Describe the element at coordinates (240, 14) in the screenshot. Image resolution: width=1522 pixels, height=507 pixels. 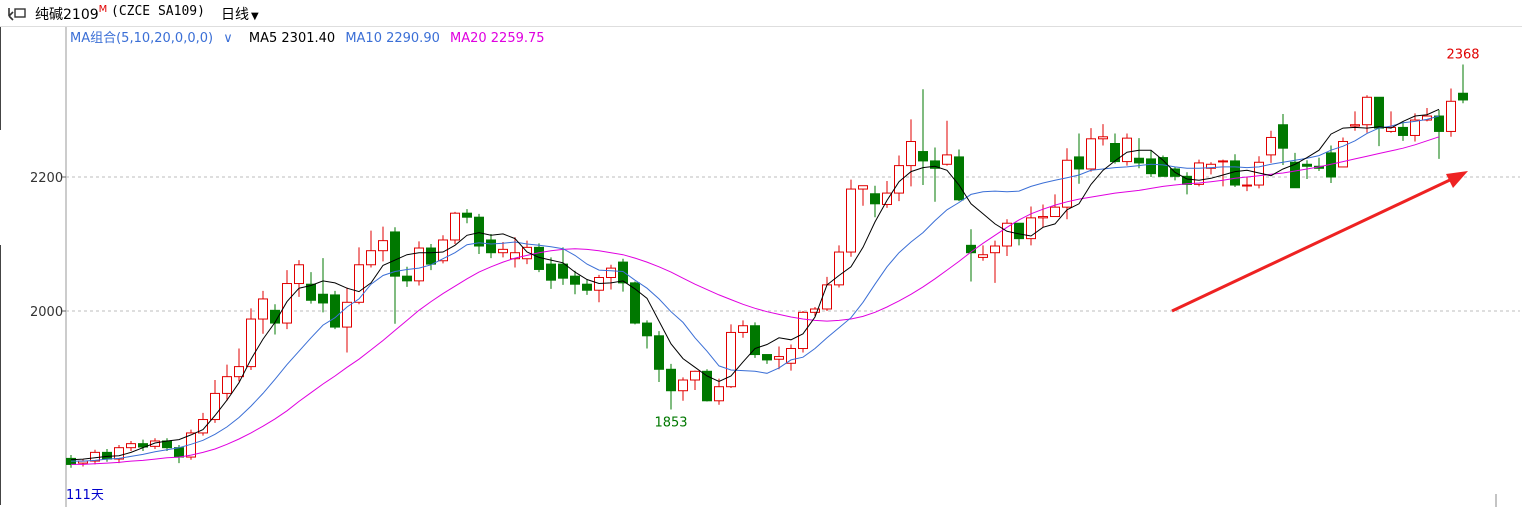
I see `period-selector: 日线 ▼` at that location.